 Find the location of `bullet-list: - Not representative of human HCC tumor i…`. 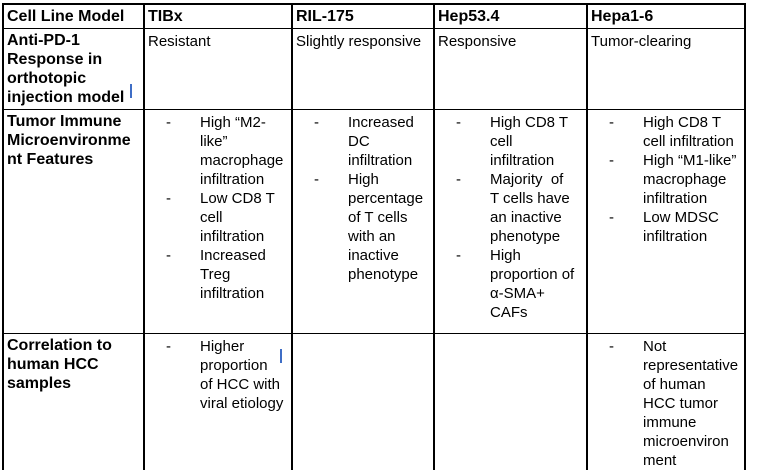

bullet-list: - Not representative of human HCC tumor i… is located at coordinates (665, 403).